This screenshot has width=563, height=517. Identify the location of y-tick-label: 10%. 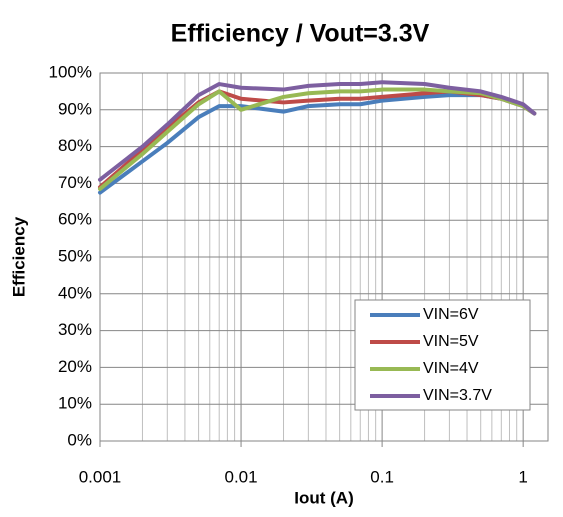
(75, 403).